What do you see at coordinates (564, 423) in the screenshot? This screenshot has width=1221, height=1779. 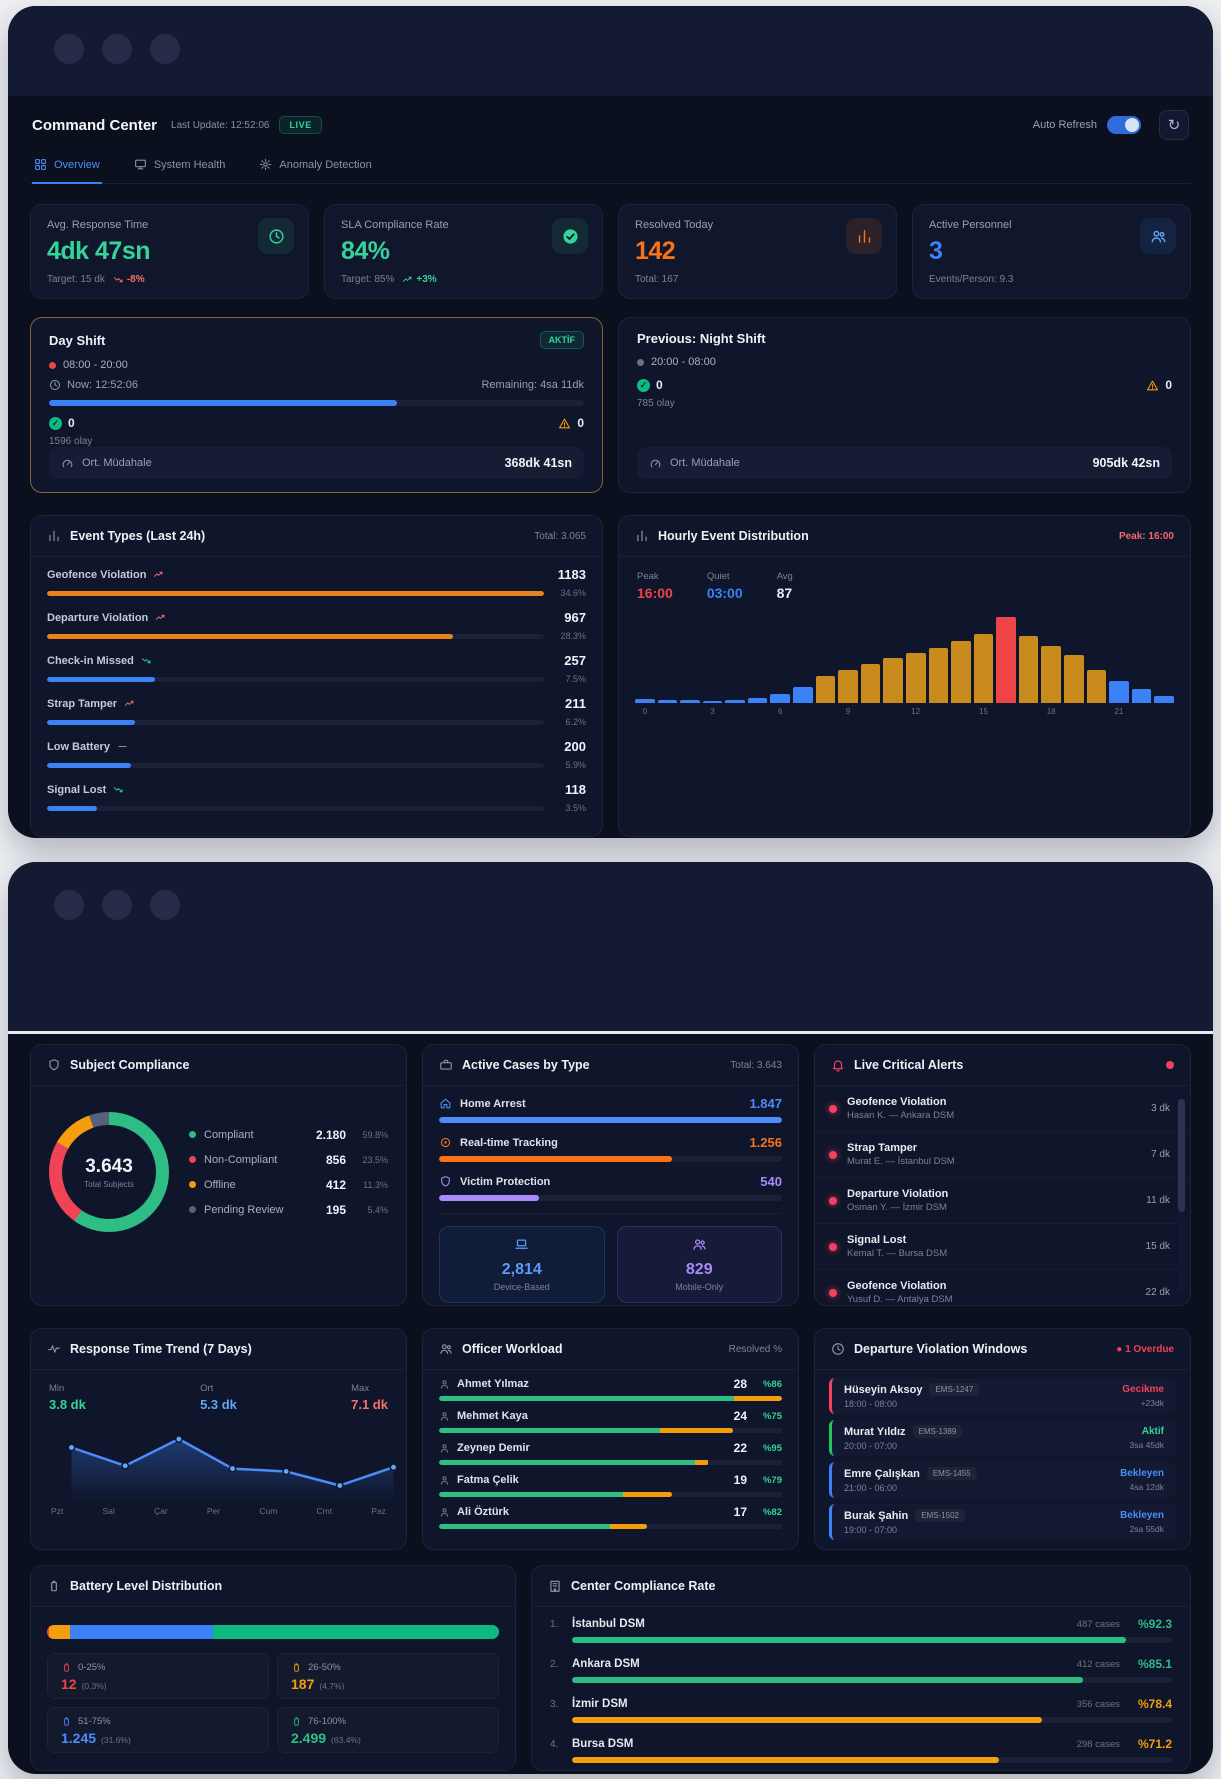 I see `warning-icon` at bounding box center [564, 423].